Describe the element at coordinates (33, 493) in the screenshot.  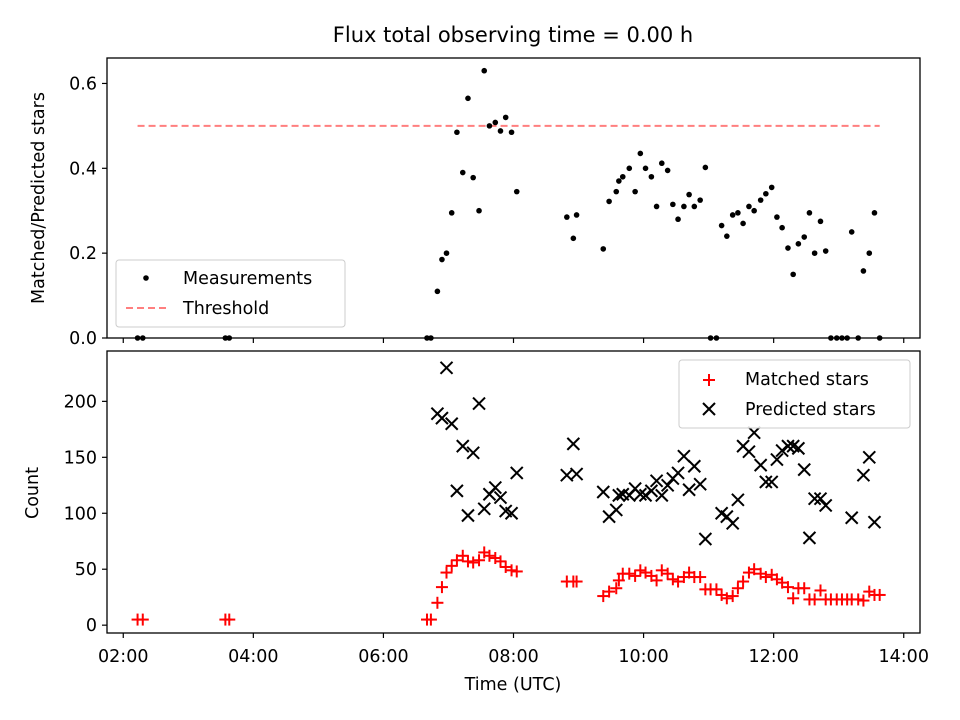
I see `count-y-axis-label: Count` at that location.